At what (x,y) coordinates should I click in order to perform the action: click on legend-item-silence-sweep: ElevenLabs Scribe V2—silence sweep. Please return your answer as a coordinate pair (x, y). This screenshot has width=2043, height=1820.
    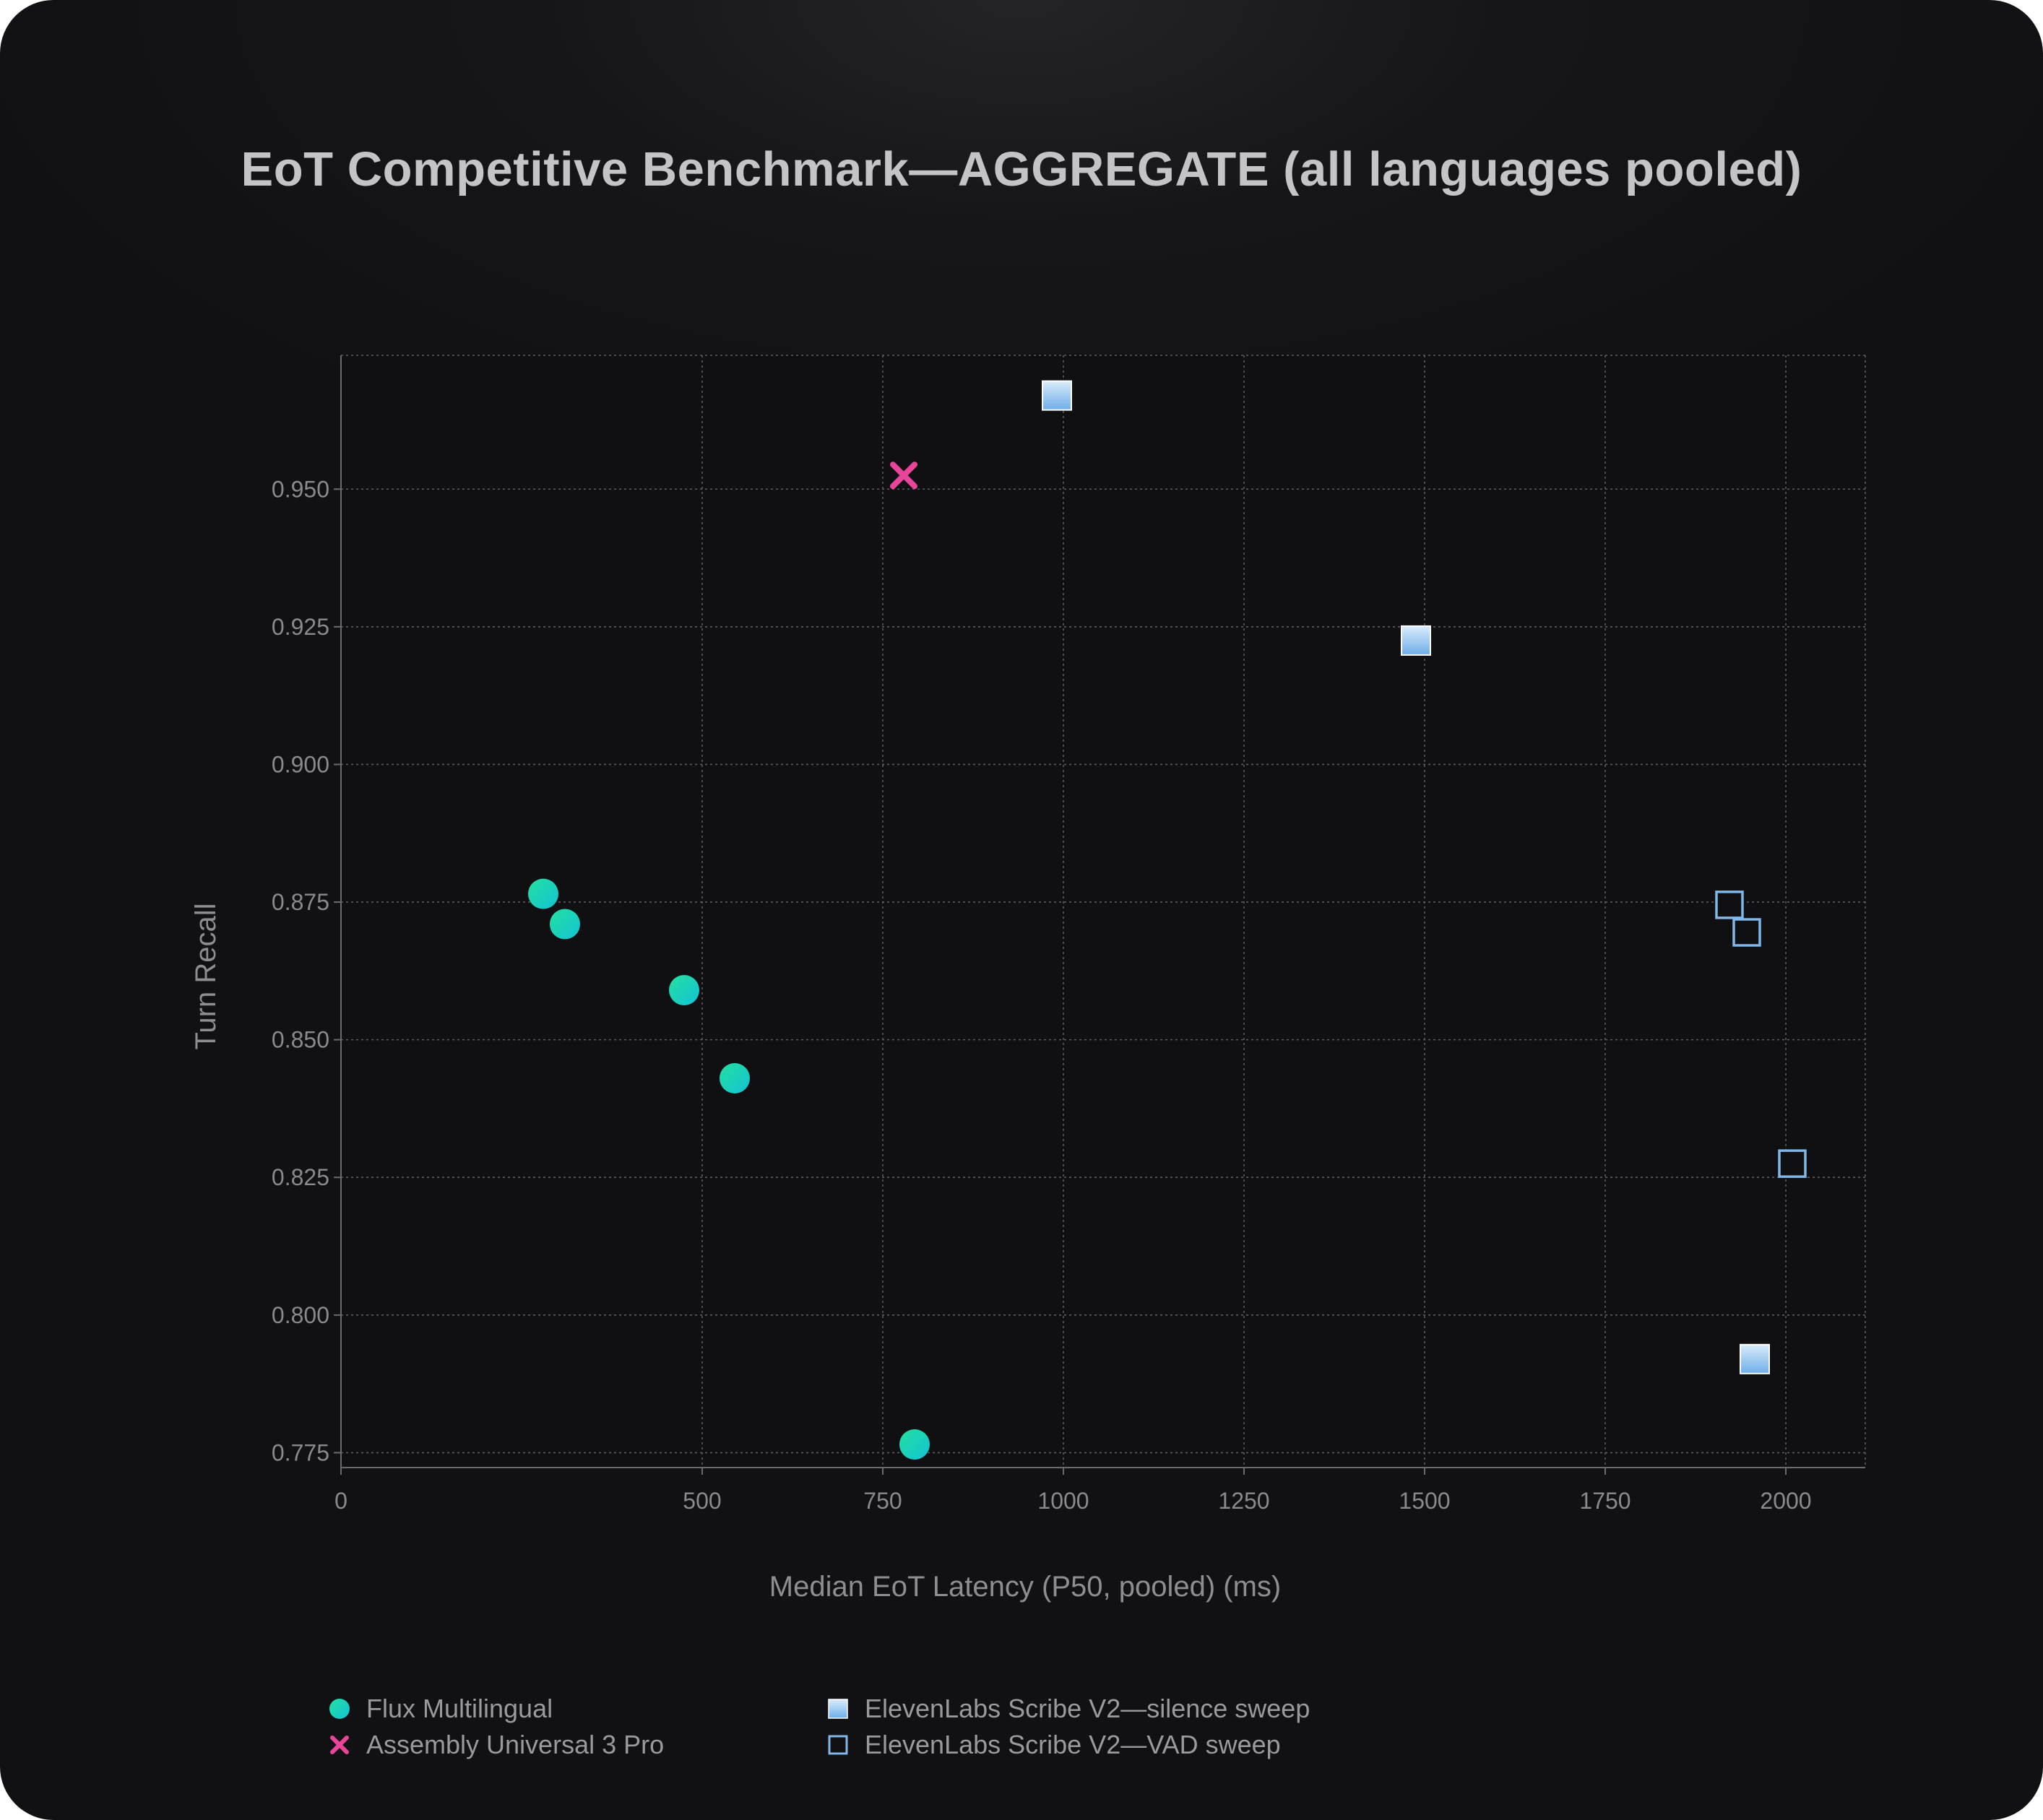
    Looking at the image, I should click on (1068, 1709).